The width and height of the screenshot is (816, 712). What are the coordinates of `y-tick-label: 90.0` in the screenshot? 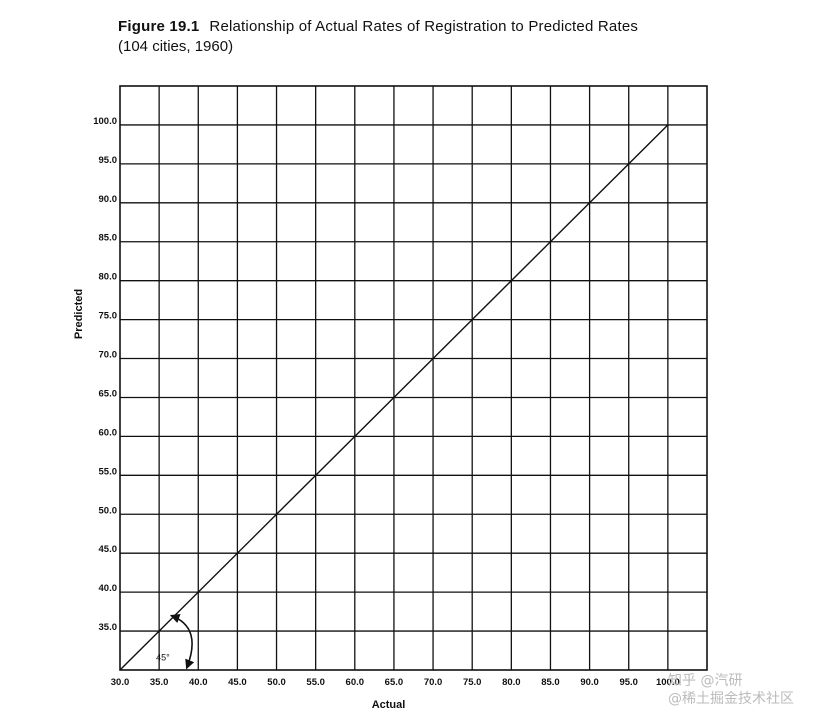 It's located at (108, 199).